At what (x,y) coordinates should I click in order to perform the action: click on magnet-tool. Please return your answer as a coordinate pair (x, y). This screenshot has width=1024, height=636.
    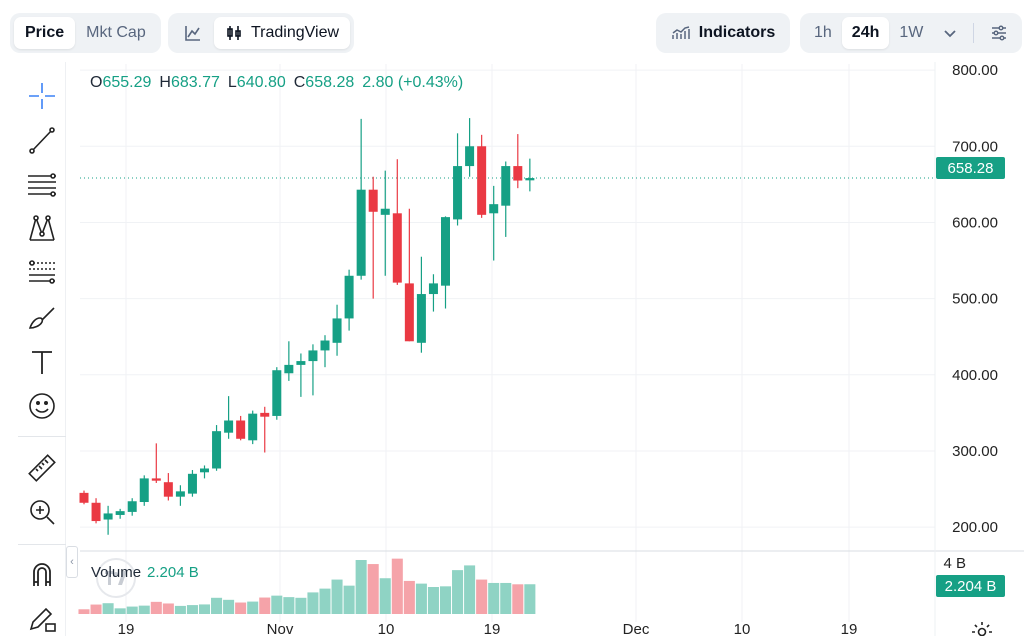
    Looking at the image, I should click on (42, 574).